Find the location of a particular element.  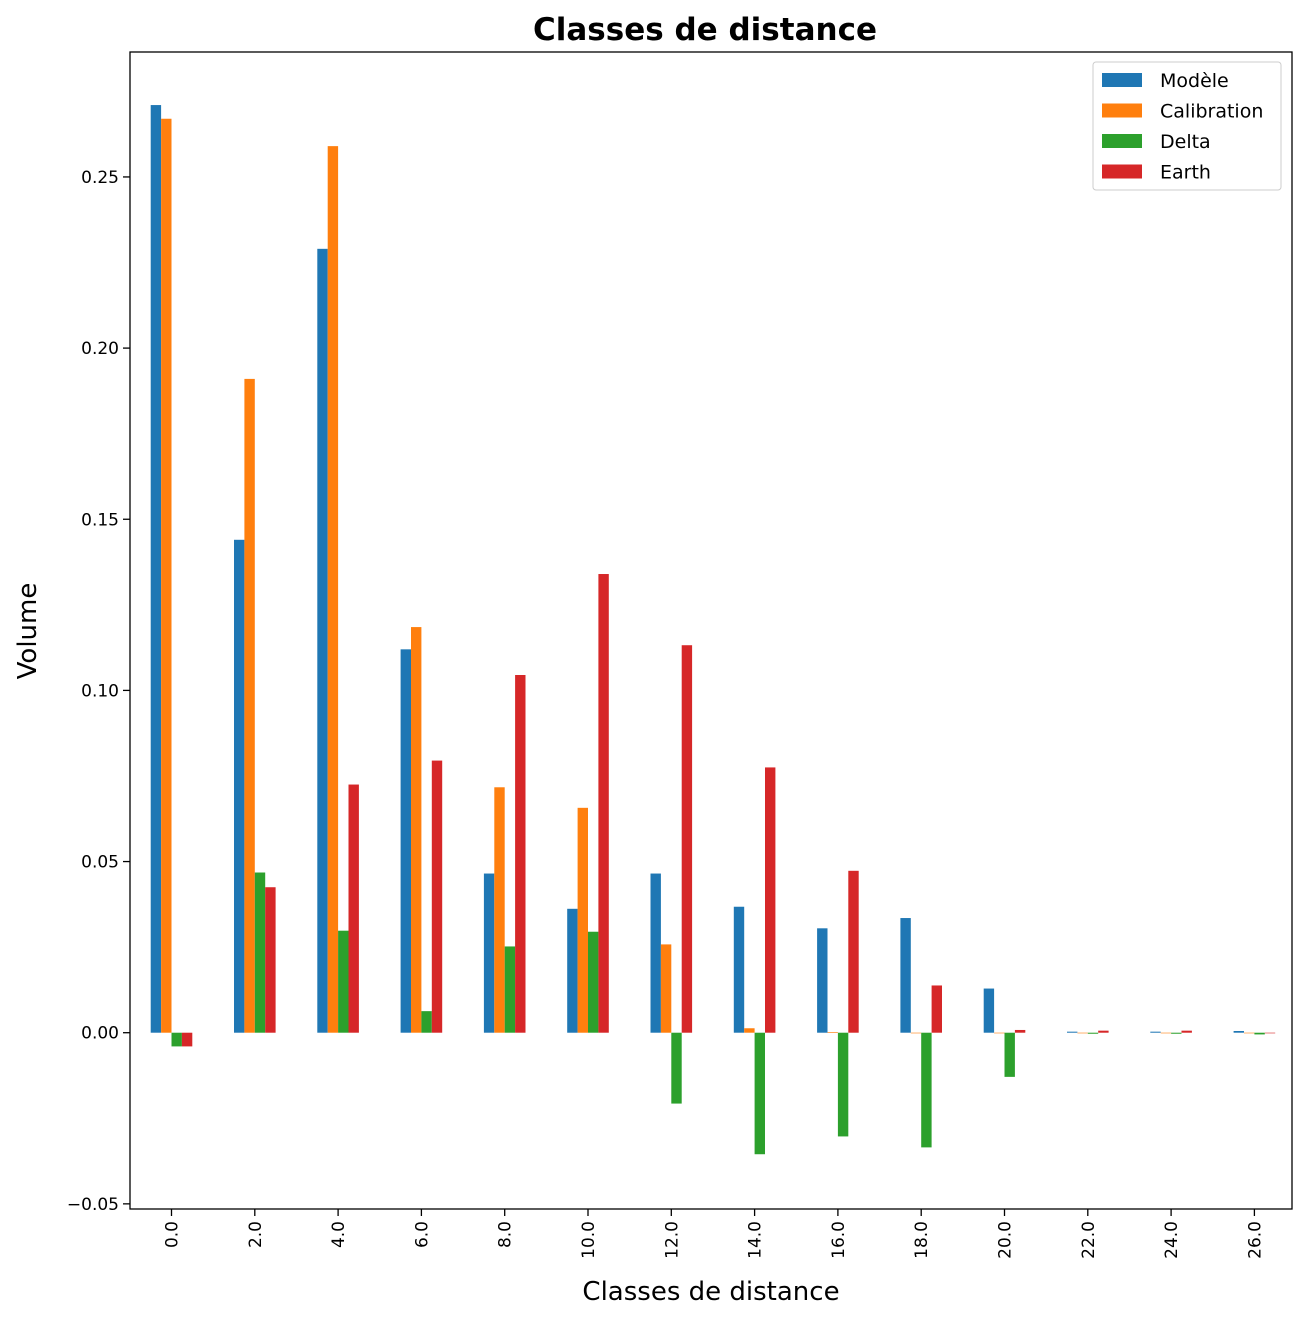

x-tick-label: 20.0 is located at coordinates (1006, 1240).